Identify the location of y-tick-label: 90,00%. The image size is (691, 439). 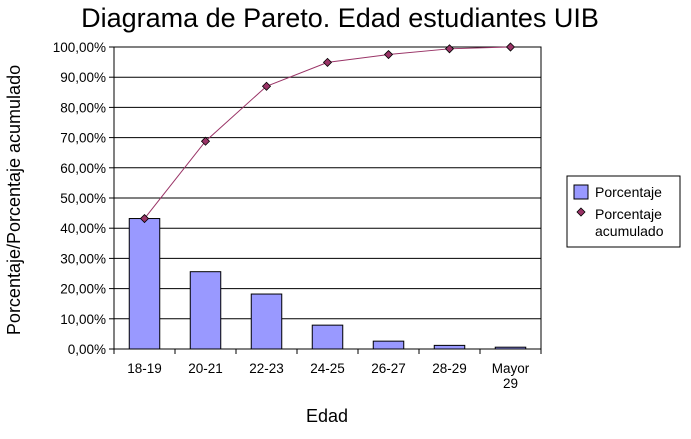
(83, 77).